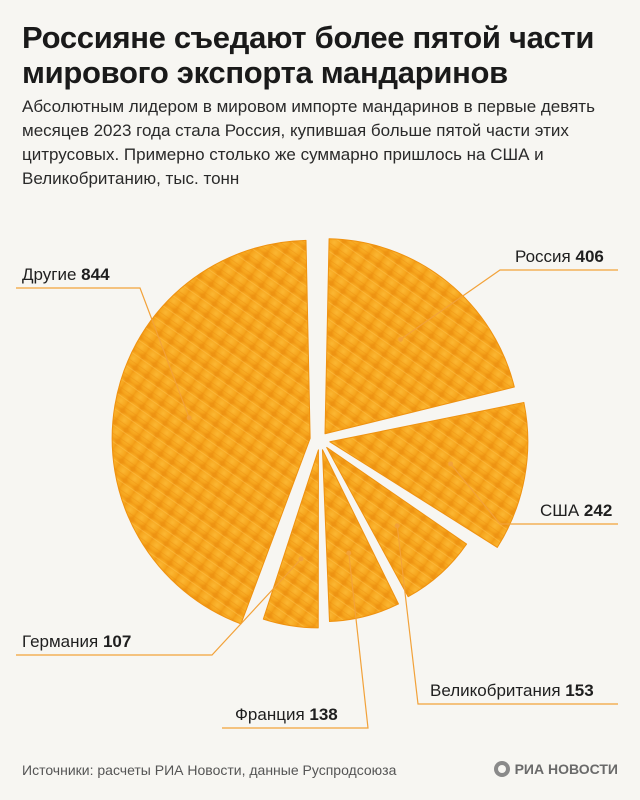 The image size is (640, 800). Describe the element at coordinates (576, 510) in the screenshot. I see `slice-label-1: США 242` at that location.